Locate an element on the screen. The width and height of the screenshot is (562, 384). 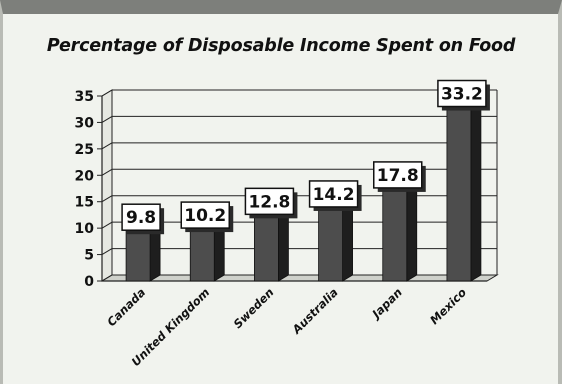
x-tick-label: Canada is located at coordinates (126, 307).